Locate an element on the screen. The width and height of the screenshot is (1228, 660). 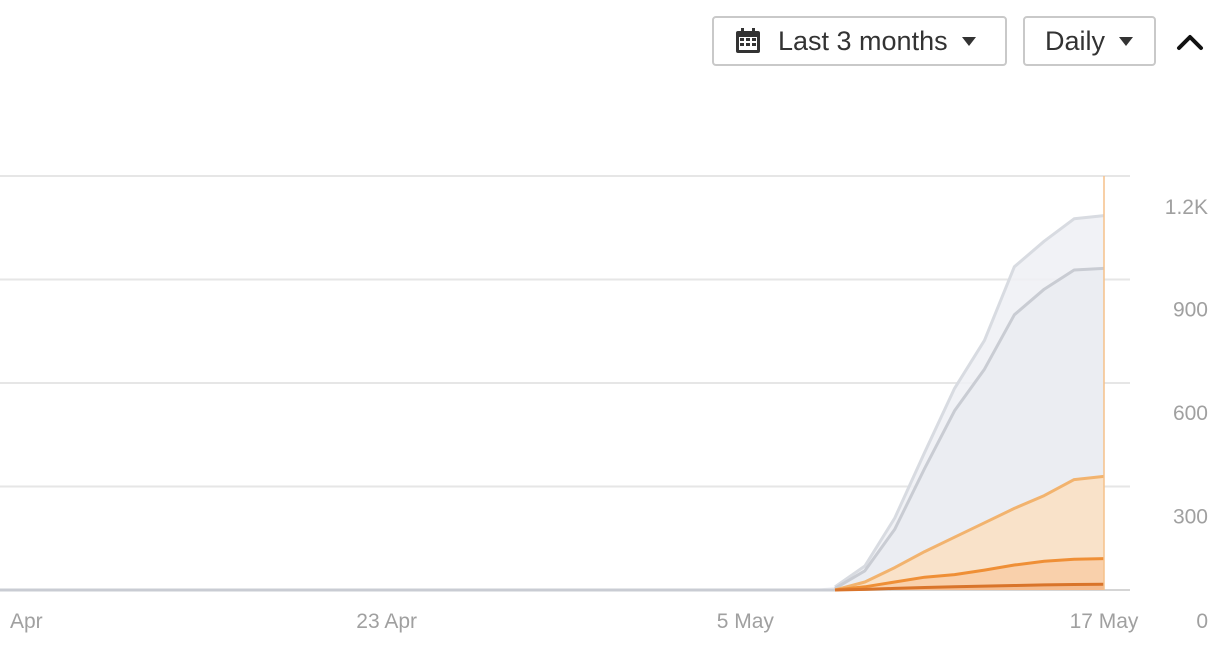
calendar-icon is located at coordinates (748, 40).